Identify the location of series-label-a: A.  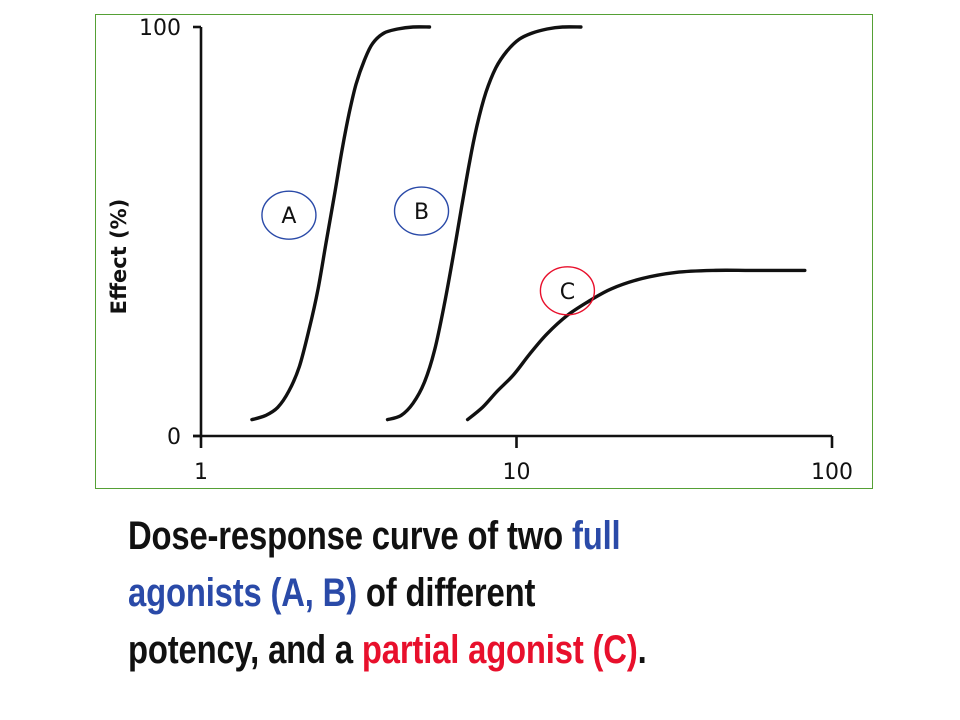
(288, 216).